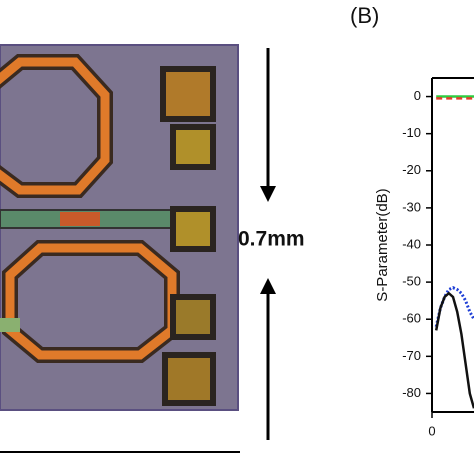  I want to click on y-tick-label: -80, so click(411, 392).